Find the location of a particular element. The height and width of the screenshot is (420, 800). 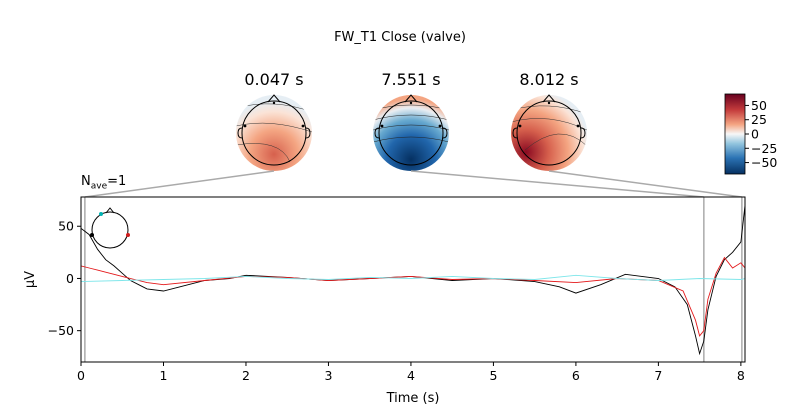

x-tick-label-2: 2 is located at coordinates (246, 375).